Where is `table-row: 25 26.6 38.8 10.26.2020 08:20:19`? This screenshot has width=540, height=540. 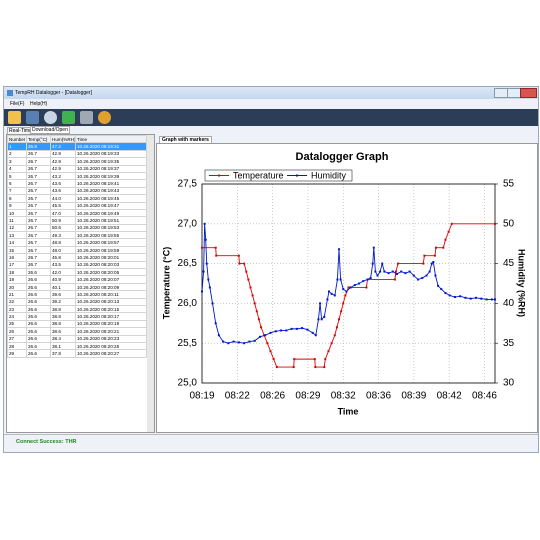 table-row: 25 26.6 38.8 10.26.2020 08:20:19 is located at coordinates (77, 324).